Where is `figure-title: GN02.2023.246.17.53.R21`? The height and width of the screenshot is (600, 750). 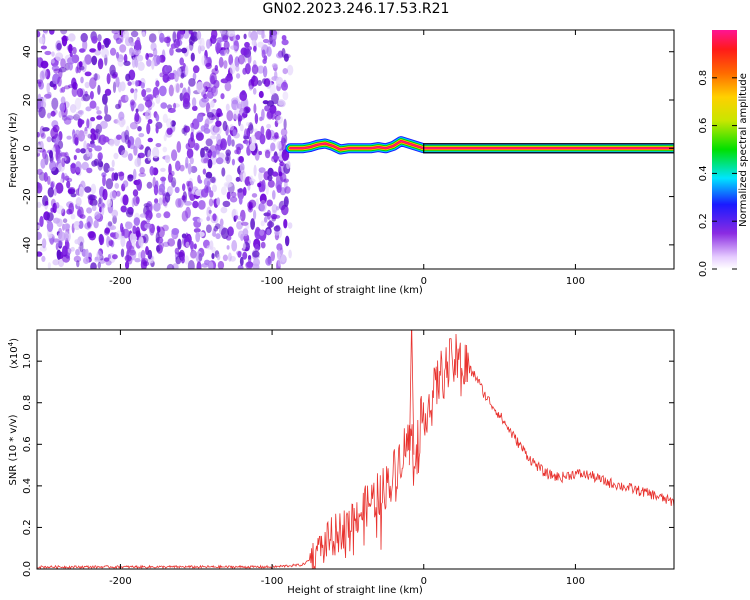 figure-title: GN02.2023.246.17.53.R21 is located at coordinates (356, 9).